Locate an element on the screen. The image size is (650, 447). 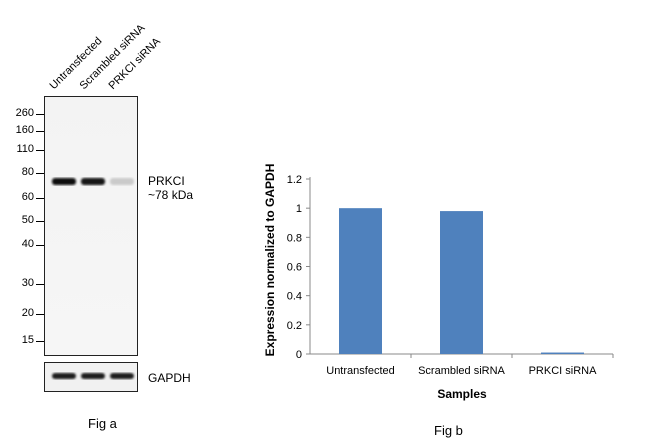
blot-panel-prkci is located at coordinates (91, 226).